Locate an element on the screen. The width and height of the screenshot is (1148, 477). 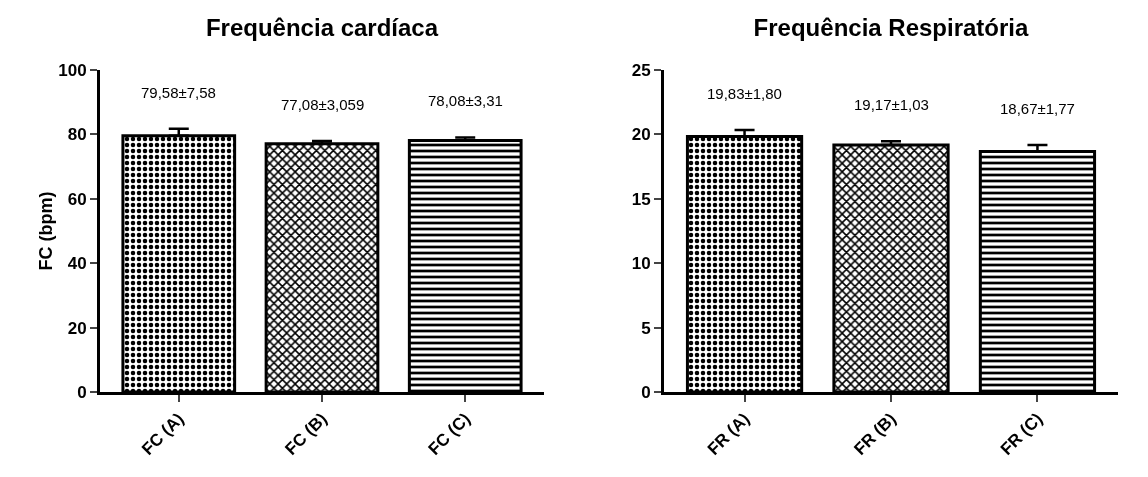
y-tick-label: 40 is located at coordinates (77, 264).